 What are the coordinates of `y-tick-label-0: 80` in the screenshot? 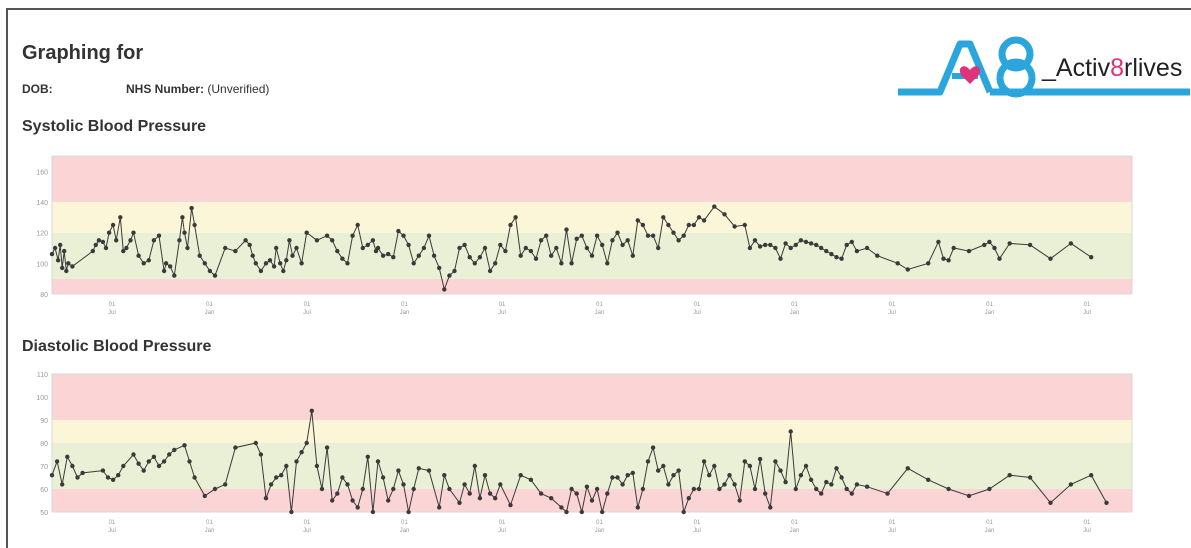 It's located at (44, 295).